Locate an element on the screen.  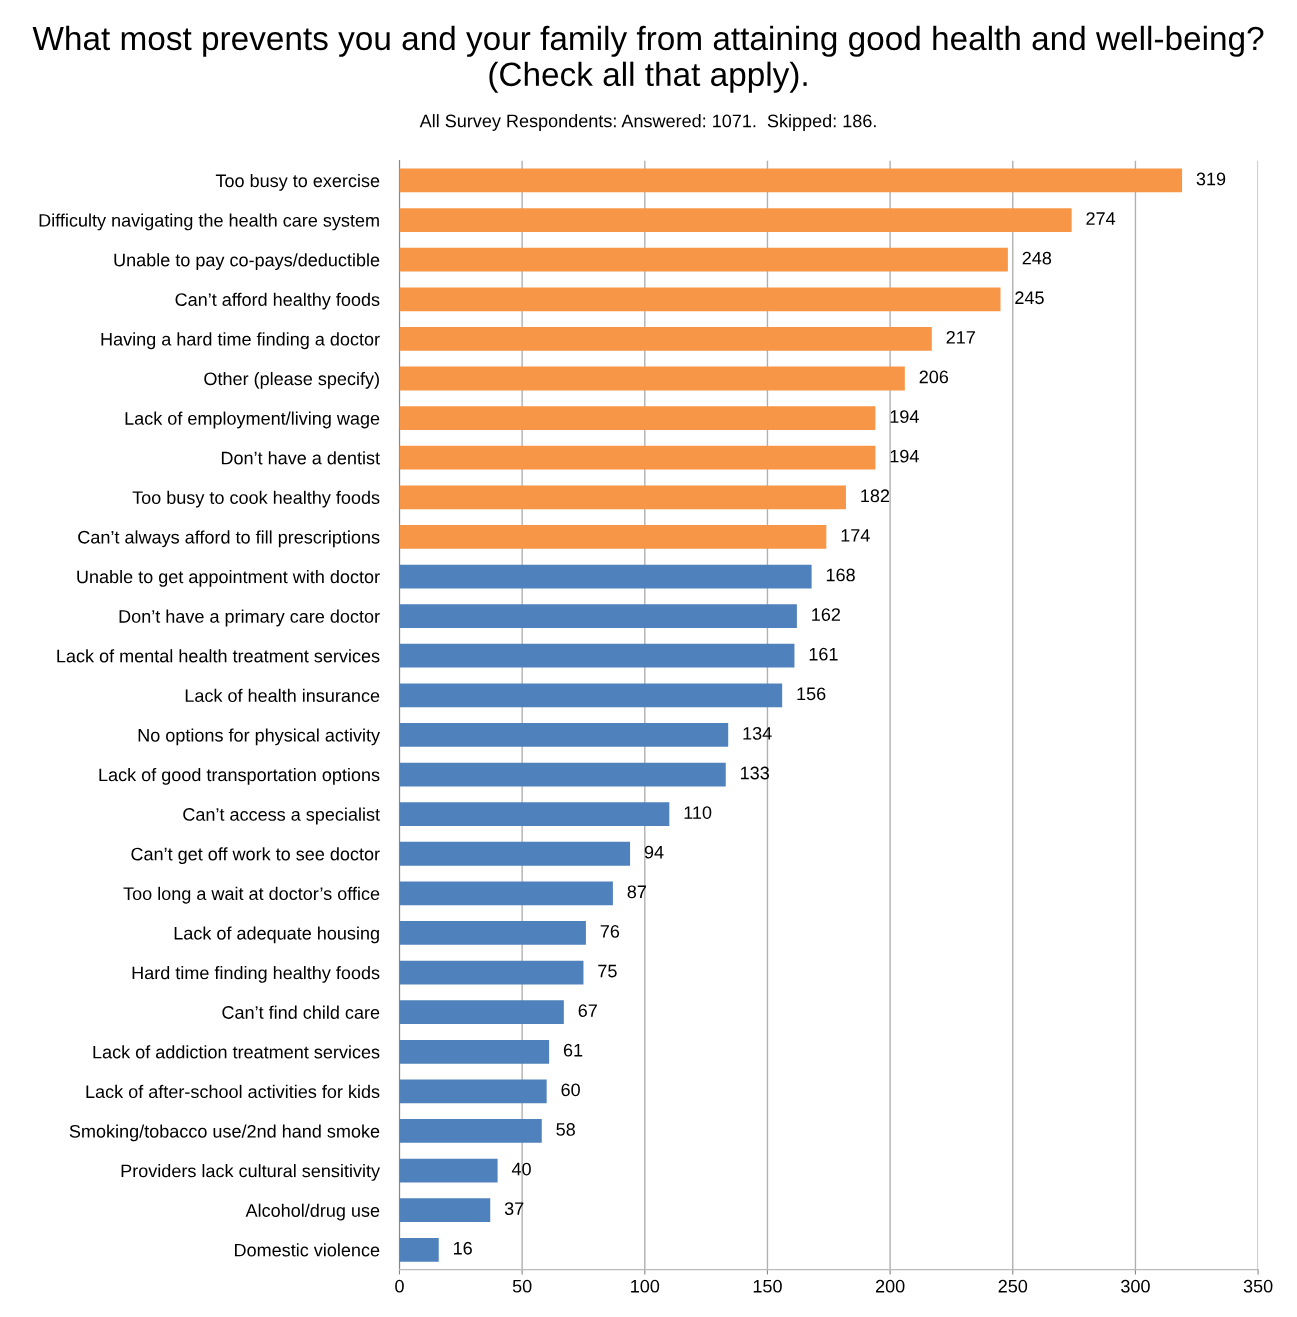
y-tick-label: Lack of employment/living wage is located at coordinates (252, 420).